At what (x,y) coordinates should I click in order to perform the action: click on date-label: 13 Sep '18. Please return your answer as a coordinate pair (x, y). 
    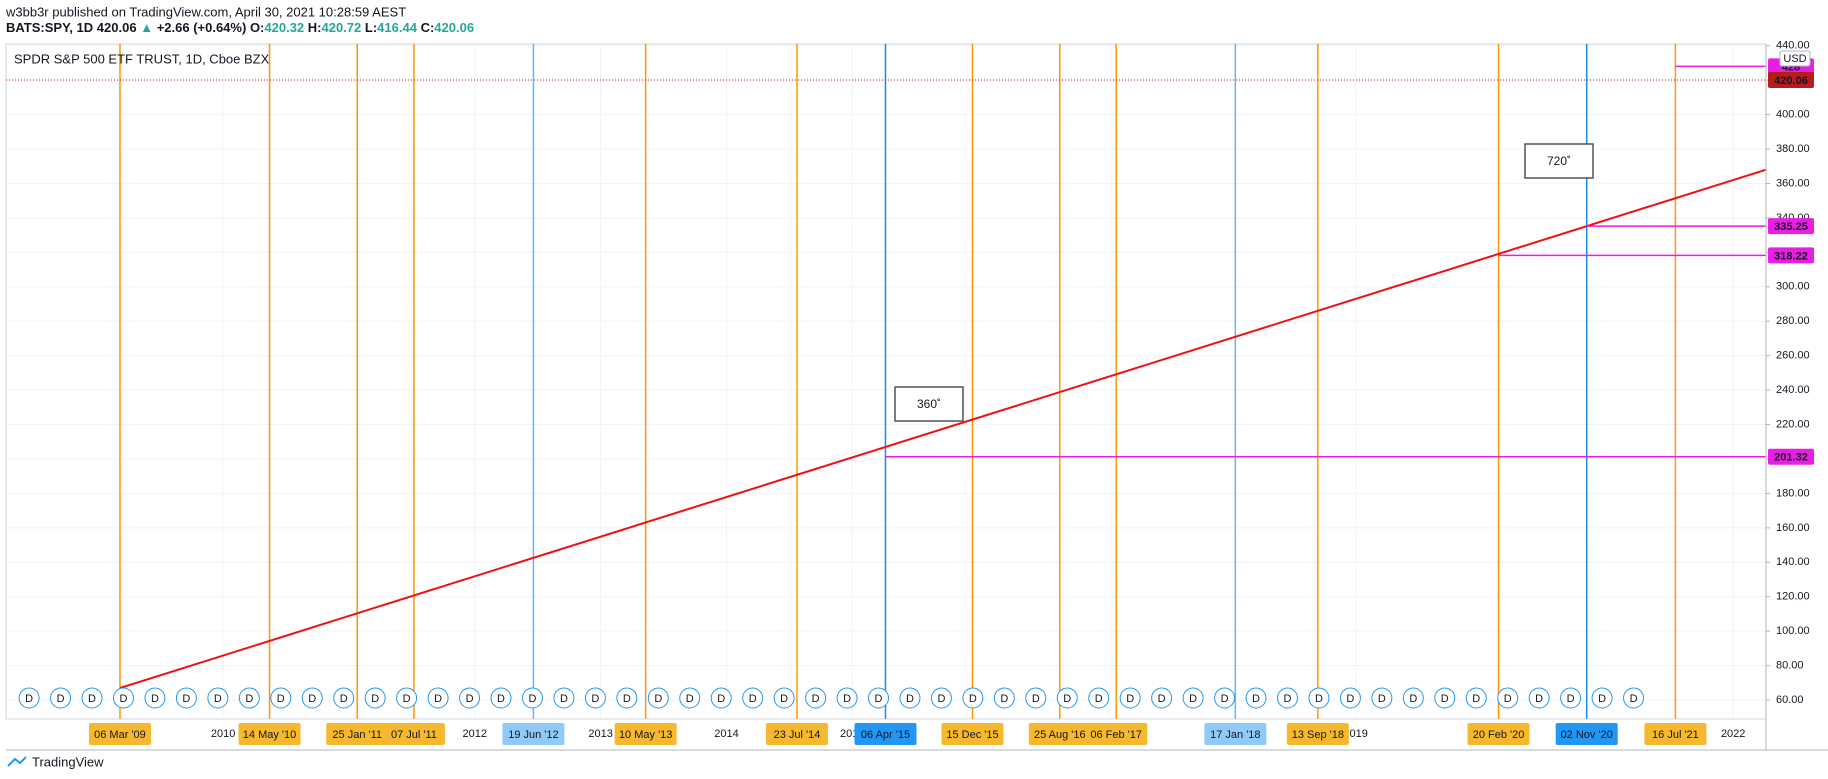
    Looking at the image, I should click on (1318, 735).